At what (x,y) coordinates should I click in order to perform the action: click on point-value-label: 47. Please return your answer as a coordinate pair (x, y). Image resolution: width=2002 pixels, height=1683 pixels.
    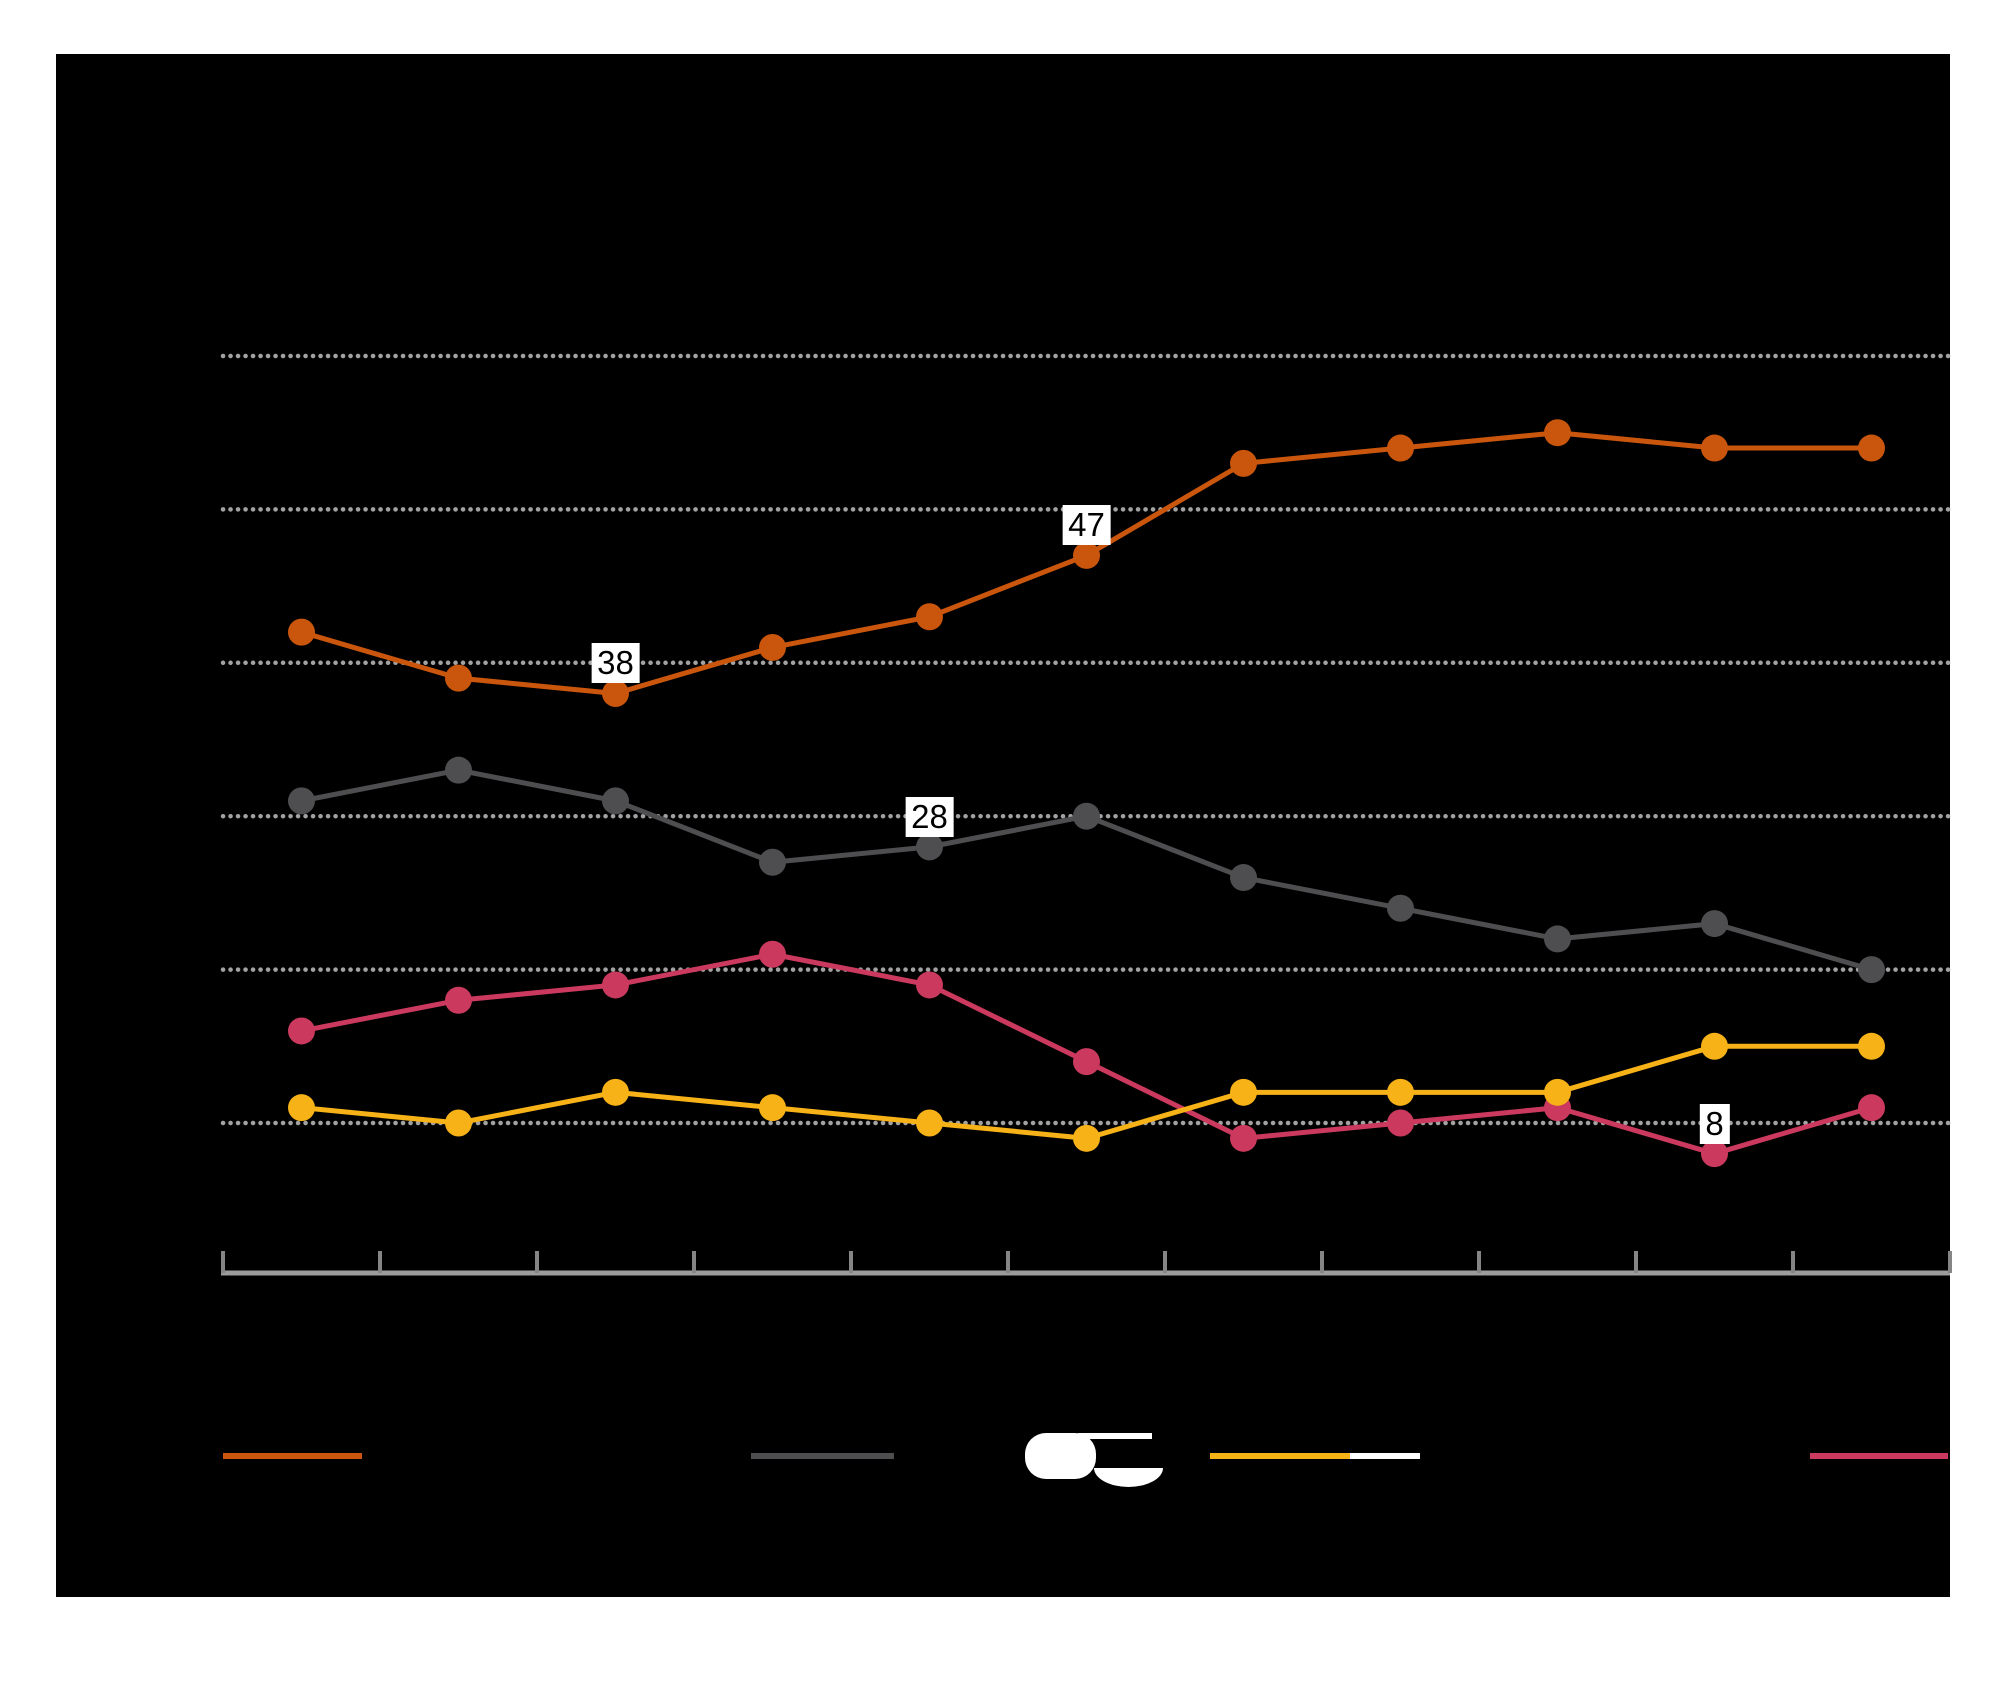
    Looking at the image, I should click on (1086, 525).